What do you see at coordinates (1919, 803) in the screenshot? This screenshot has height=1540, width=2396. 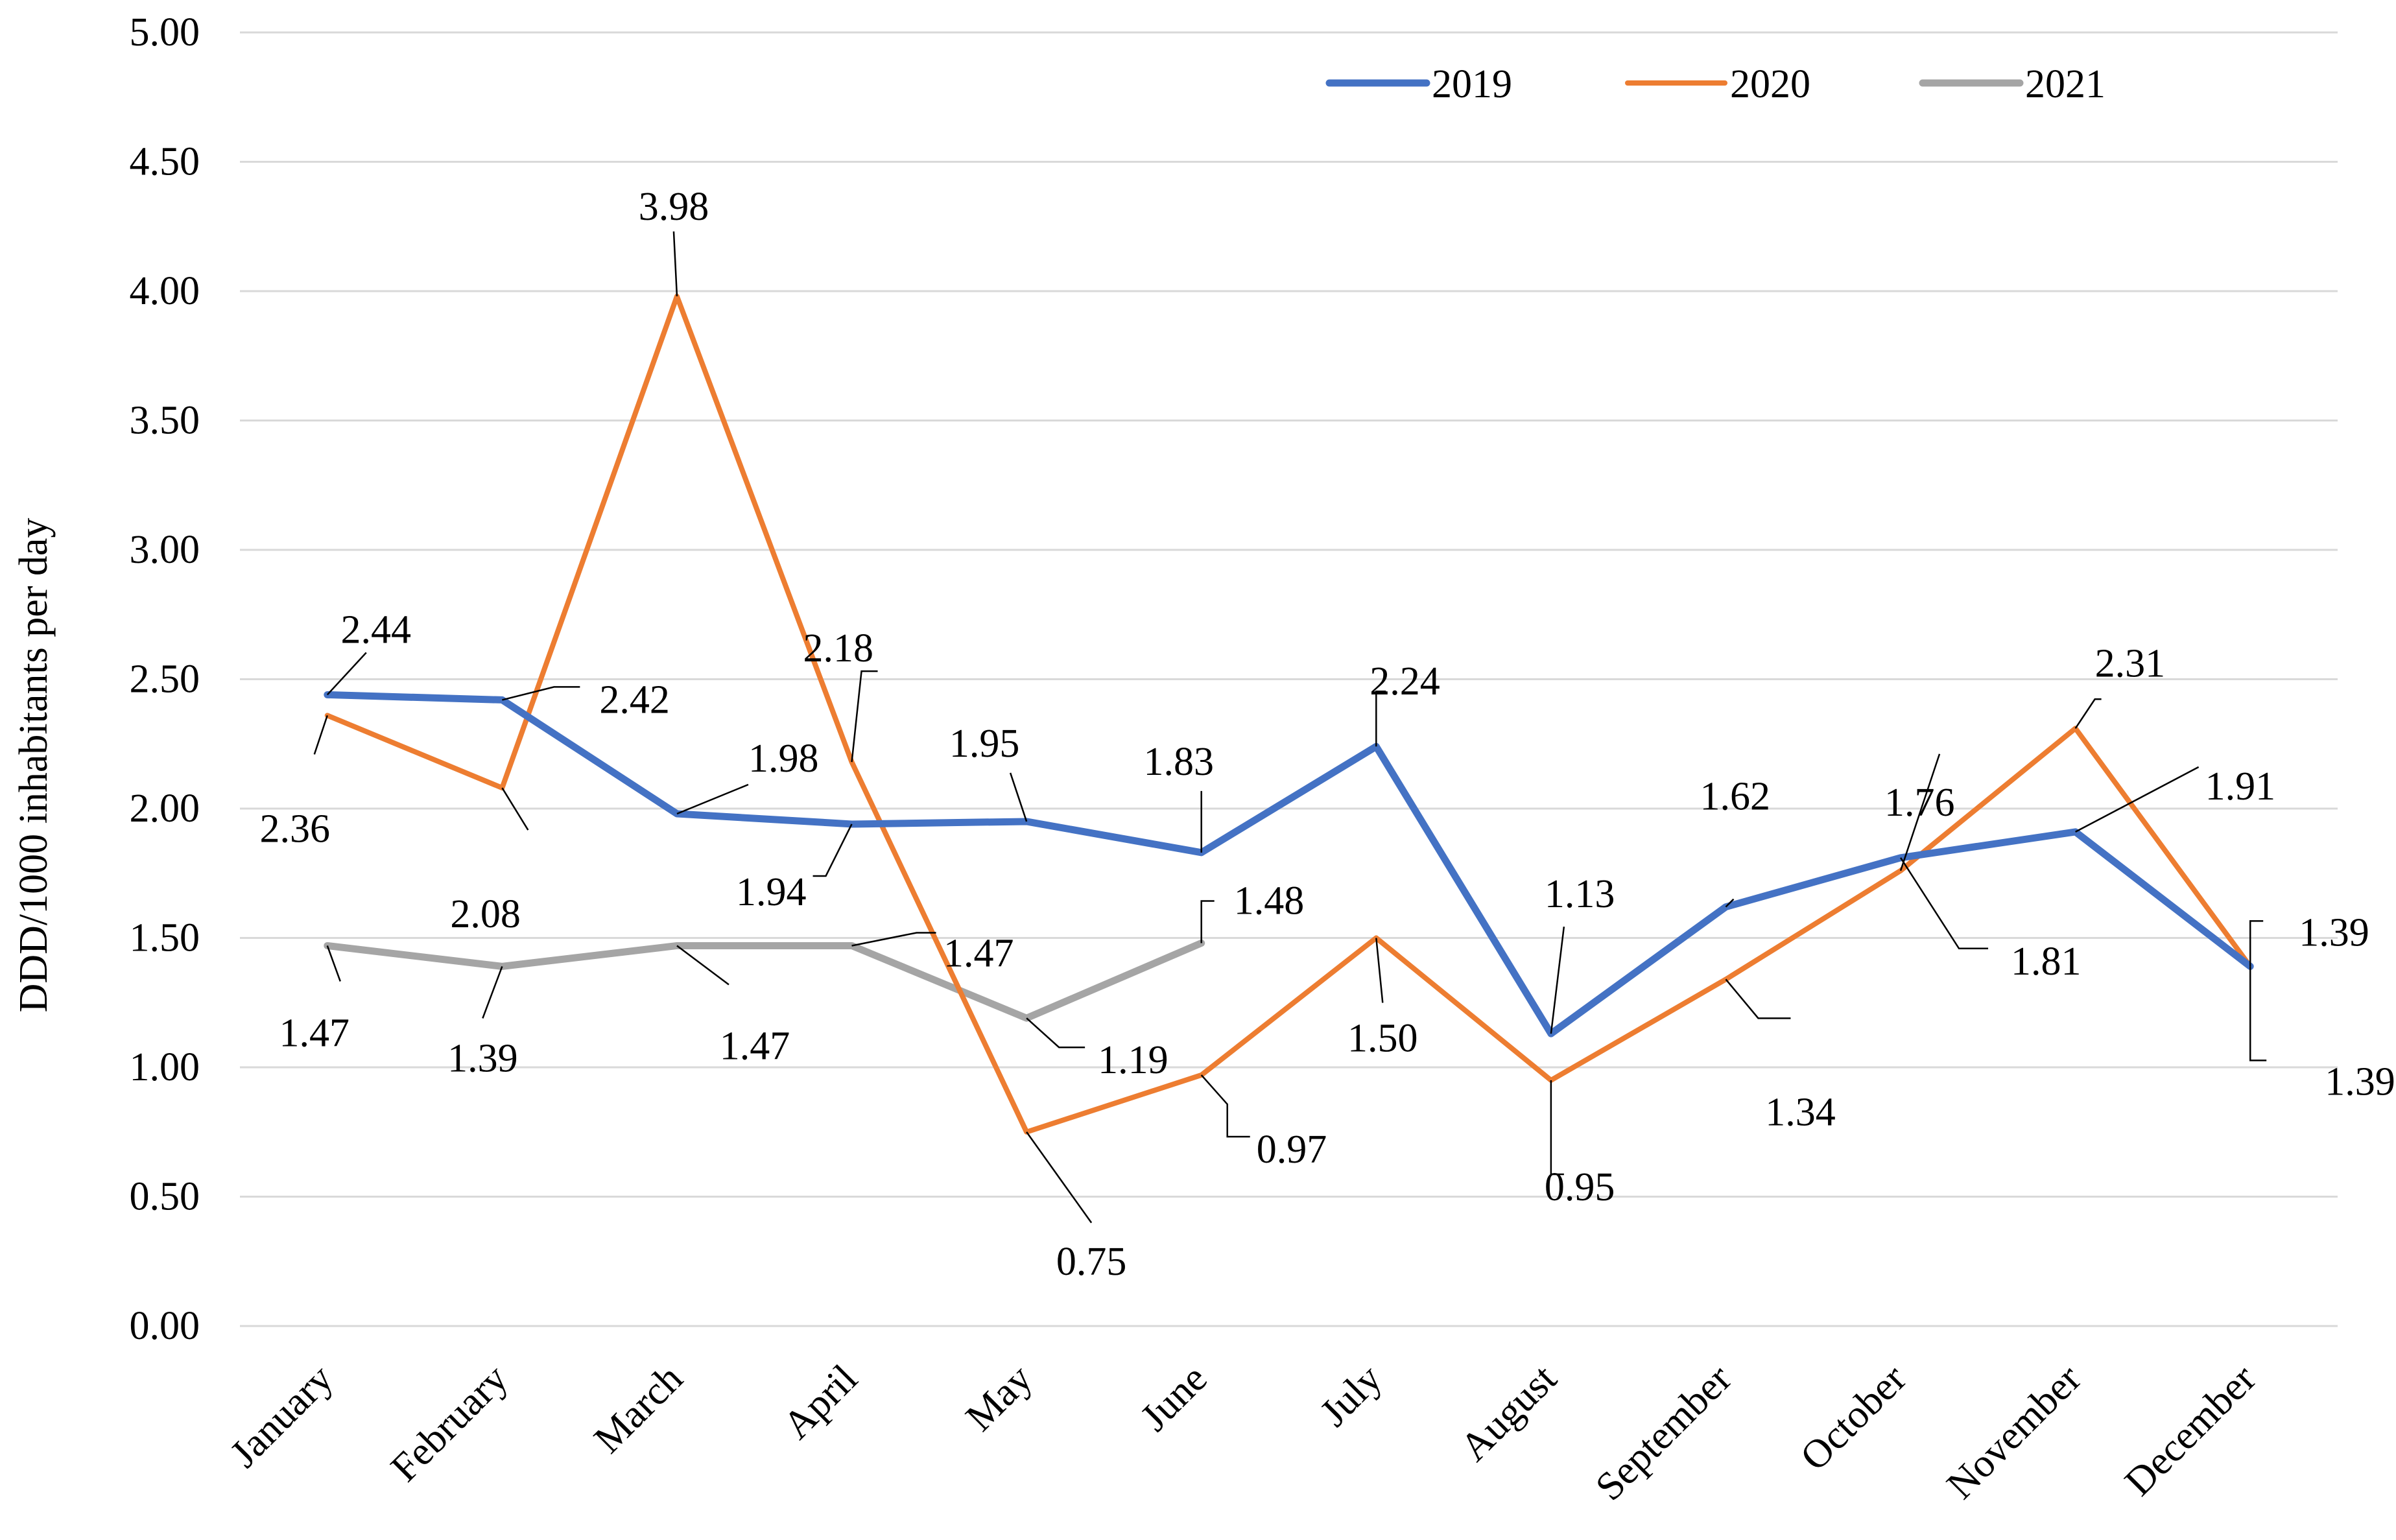 I see `data-label-2020: 1.76` at bounding box center [1919, 803].